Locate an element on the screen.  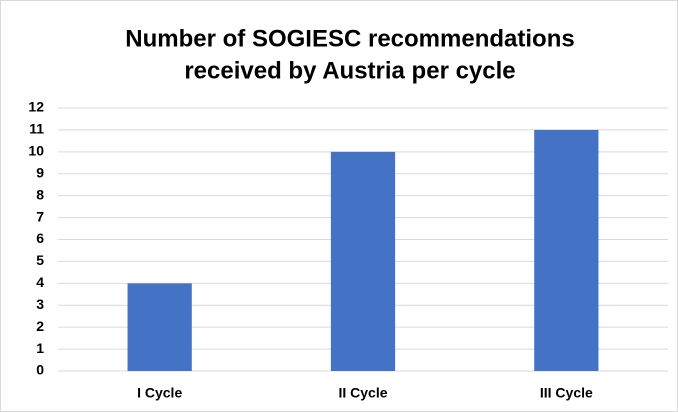
chart-title: received by Austria per cycle is located at coordinates (349, 70).